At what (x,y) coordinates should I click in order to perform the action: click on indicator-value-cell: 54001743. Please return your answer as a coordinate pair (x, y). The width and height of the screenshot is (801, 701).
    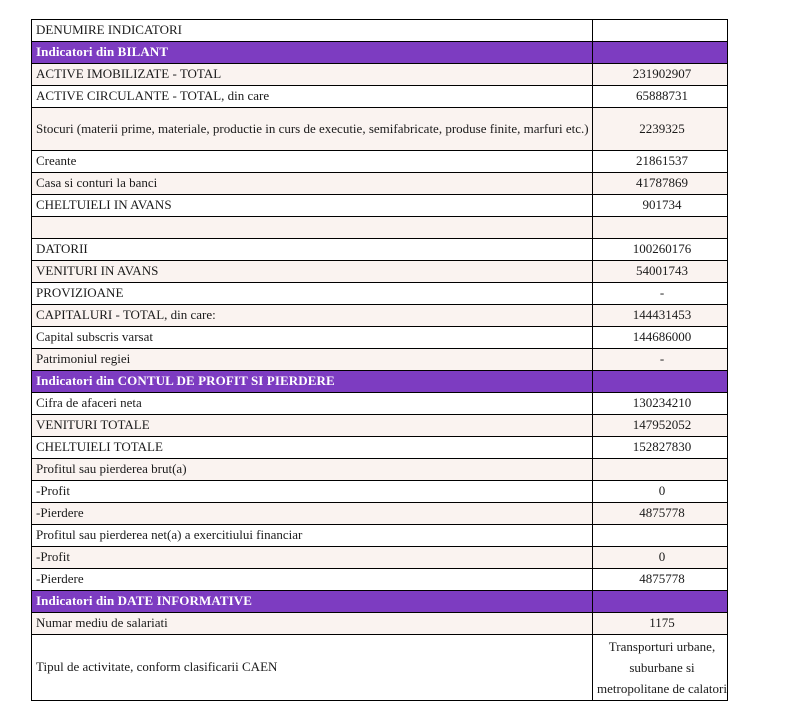
    Looking at the image, I should click on (660, 271).